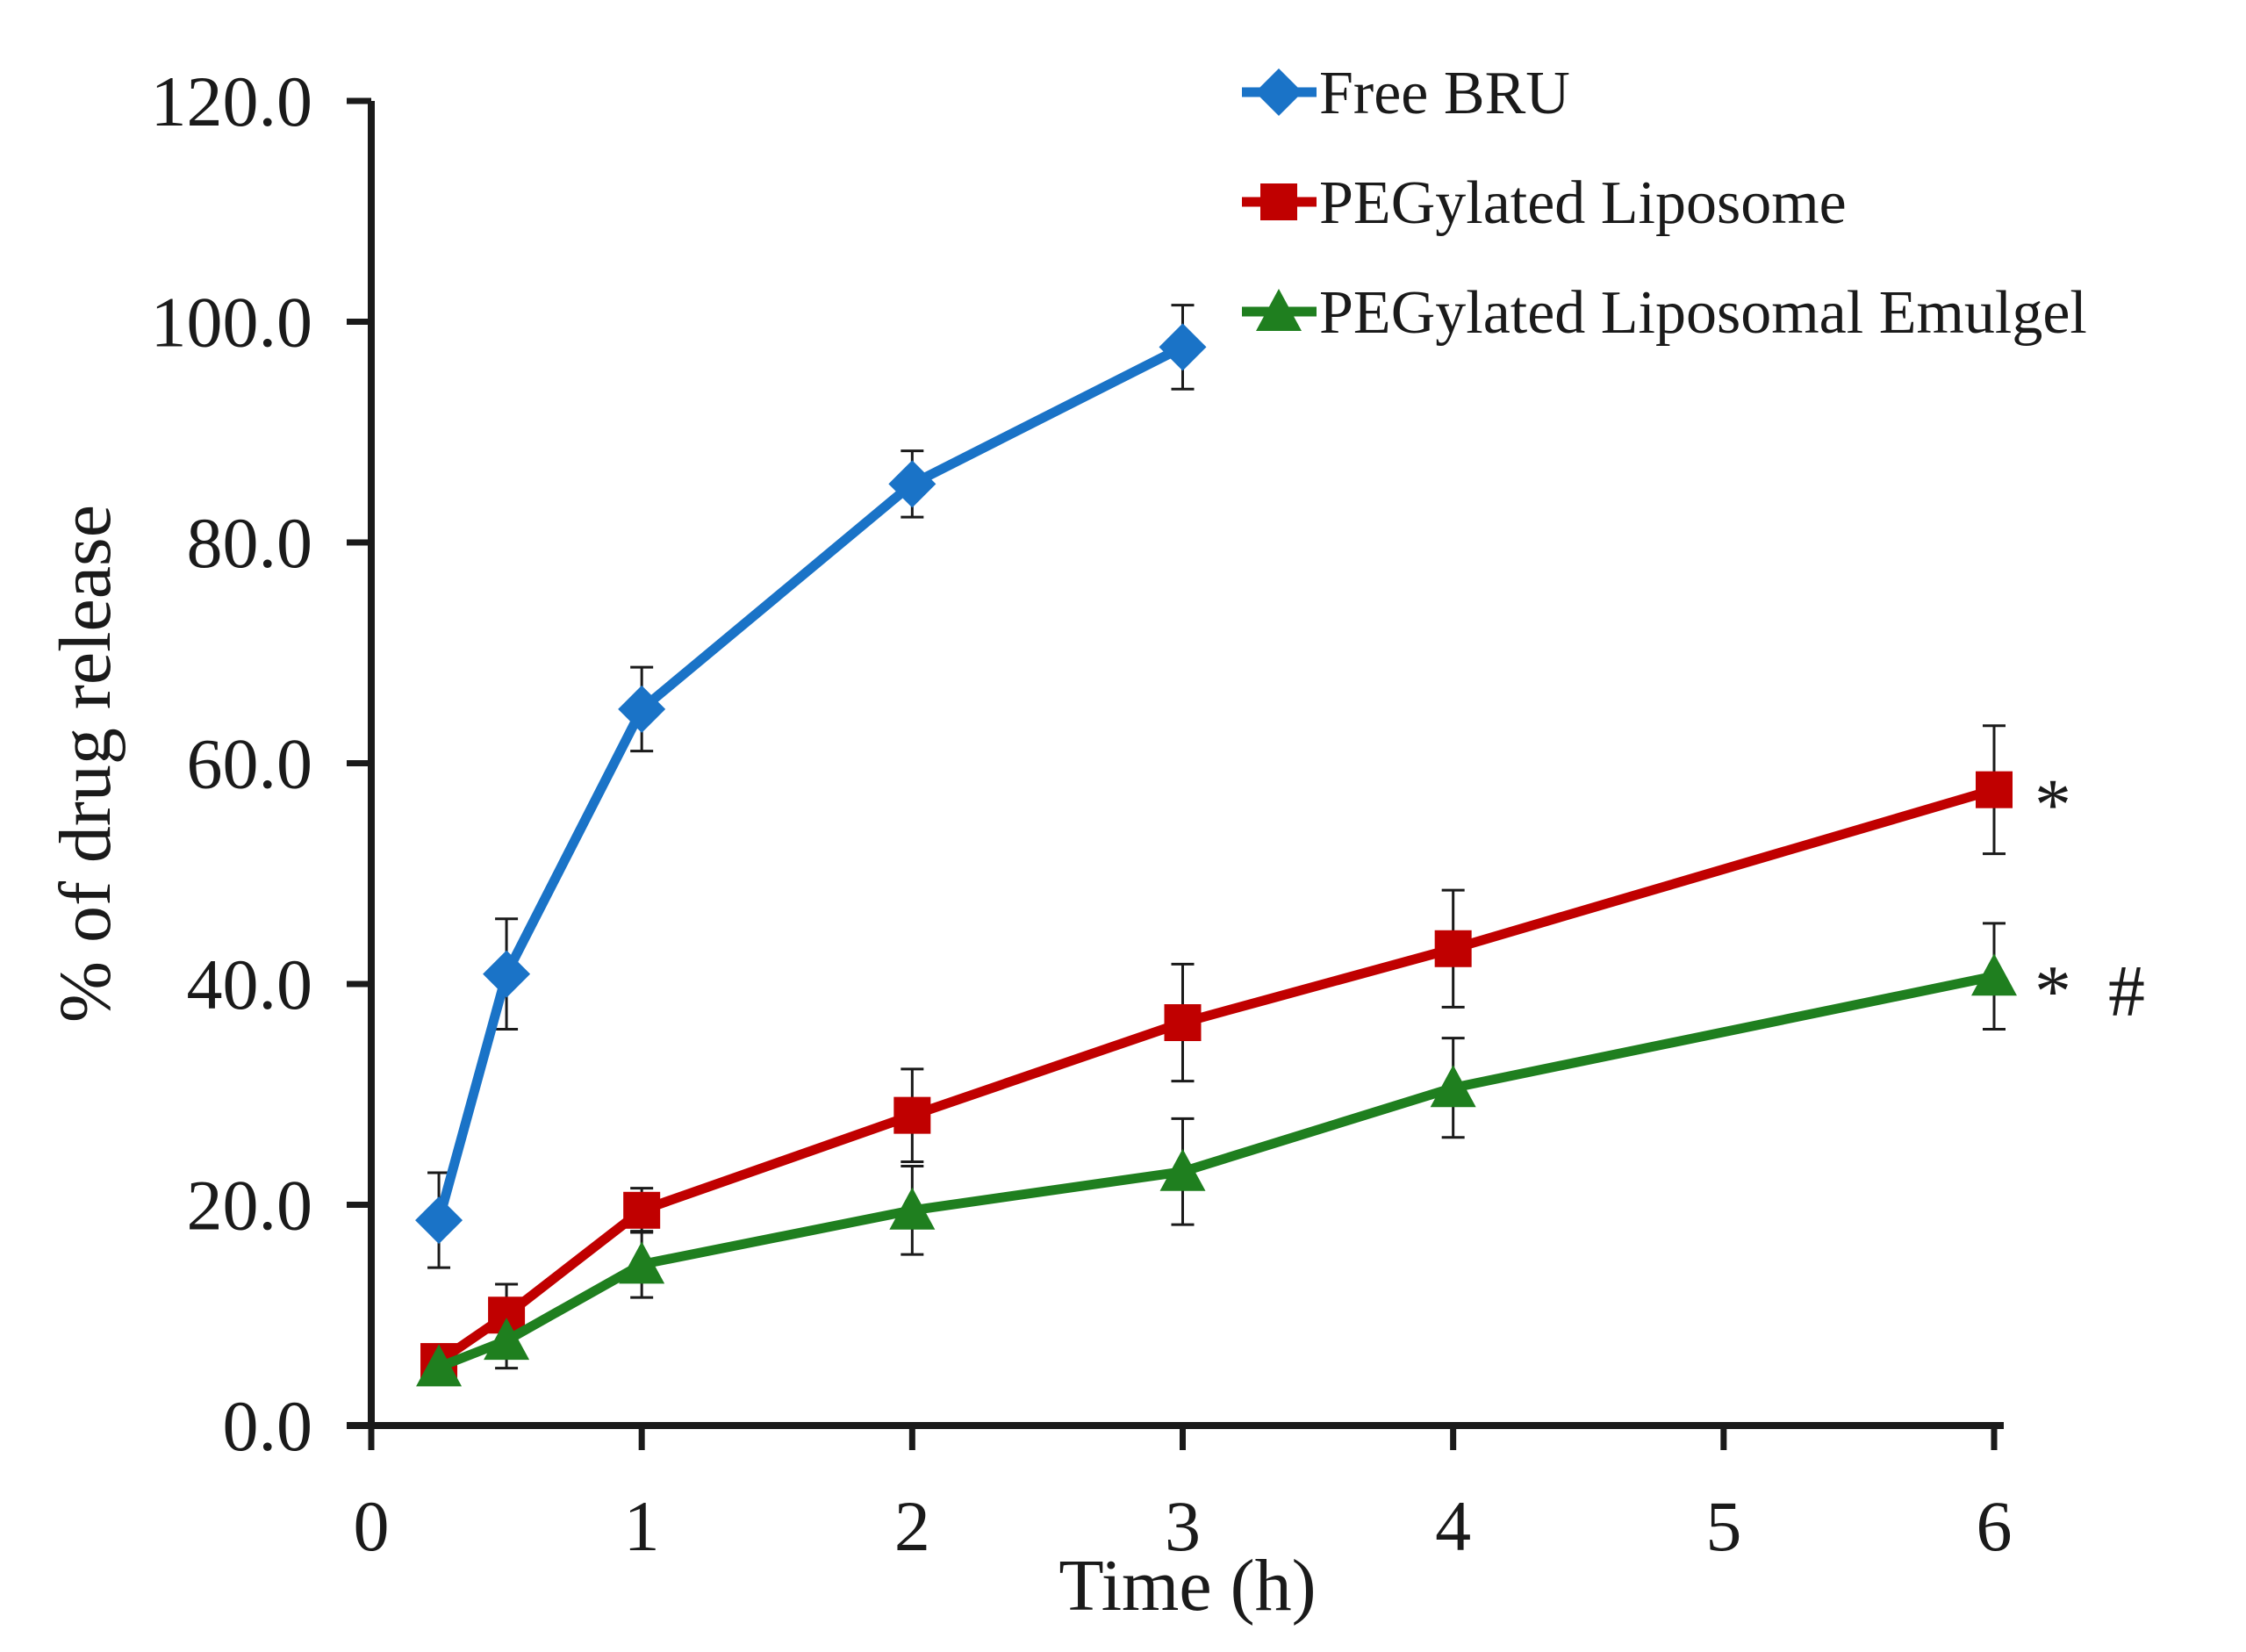  I want to click on y-tick-label: 120.0, so click(232, 101).